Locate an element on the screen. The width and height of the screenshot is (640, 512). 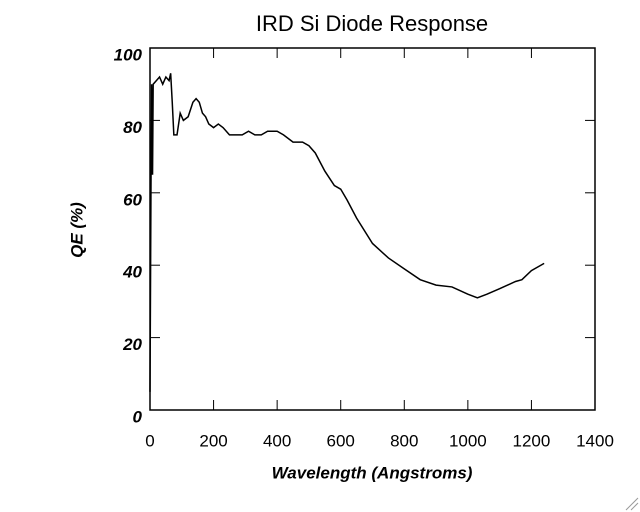
x-tick-label: 400 is located at coordinates (277, 440).